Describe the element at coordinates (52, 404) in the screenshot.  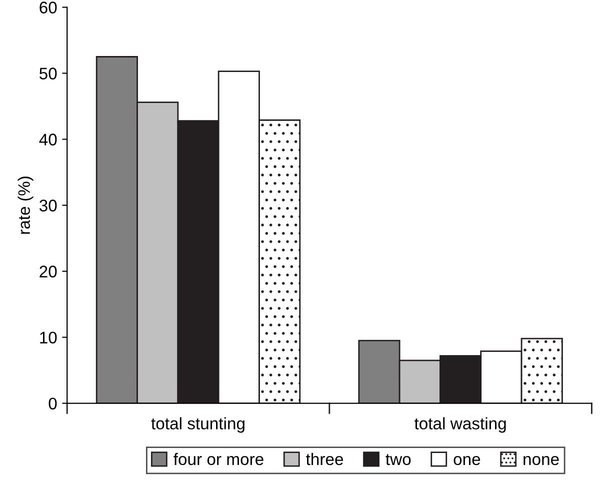
I see `y-tick-label: 0` at that location.